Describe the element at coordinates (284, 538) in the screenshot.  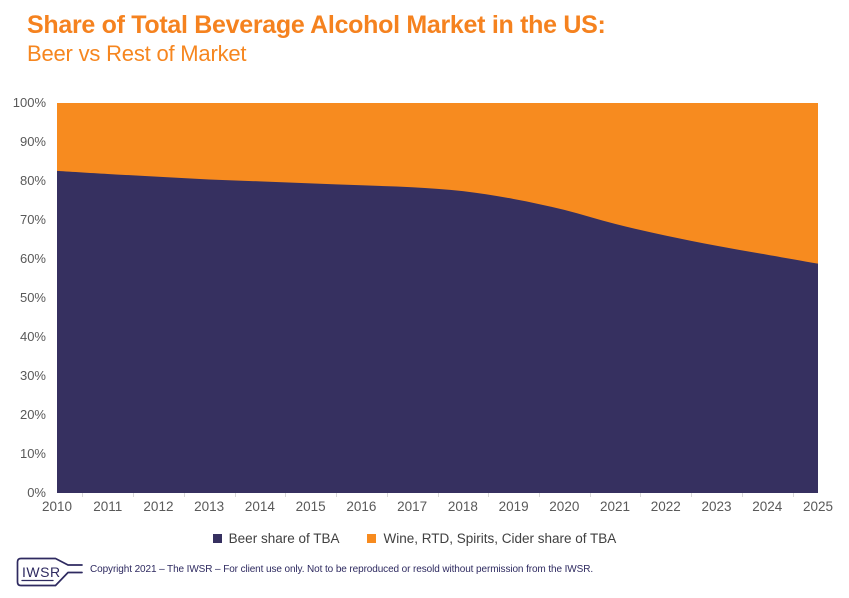
I see `legend-label: Beer share of TBA` at that location.